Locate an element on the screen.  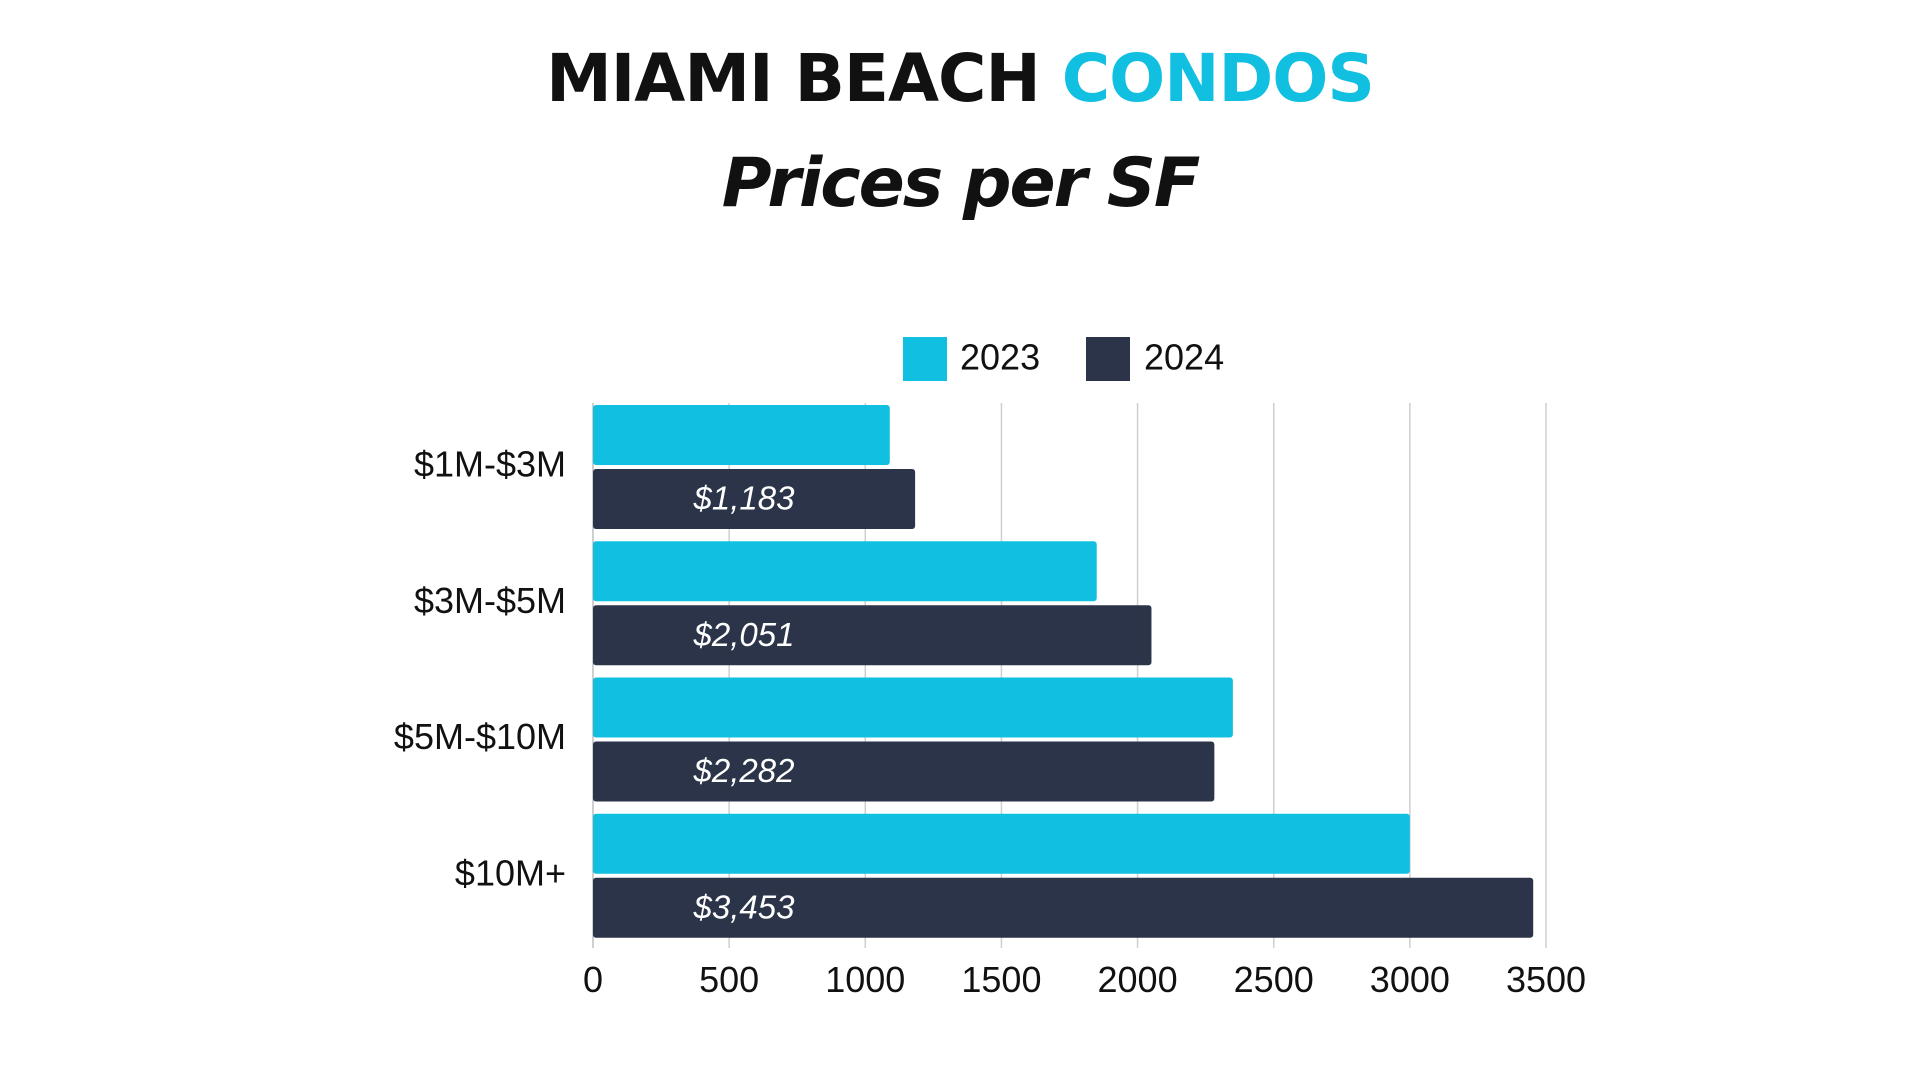
x-tick-label: 500 is located at coordinates (729, 979).